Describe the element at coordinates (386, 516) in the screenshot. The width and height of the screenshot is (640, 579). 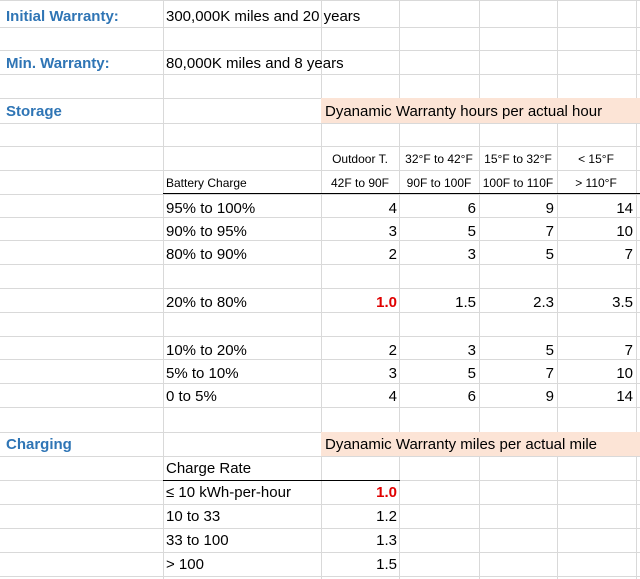
I see `charge-rate-multiplier-cell: 1.2` at that location.